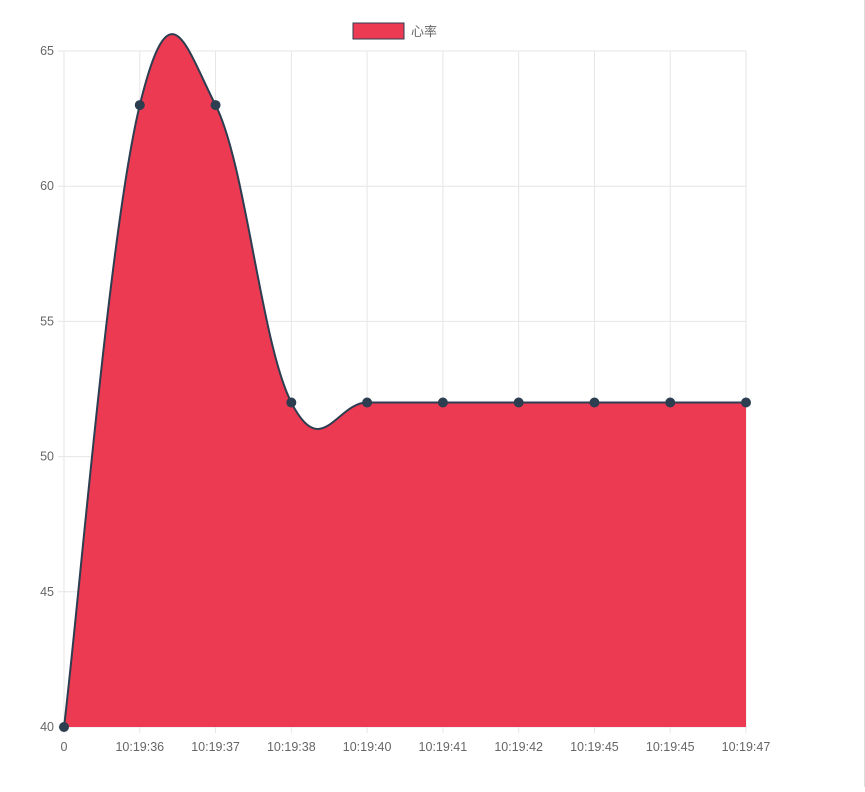  What do you see at coordinates (746, 747) in the screenshot?
I see `x-tick-label: 10:19:47` at bounding box center [746, 747].